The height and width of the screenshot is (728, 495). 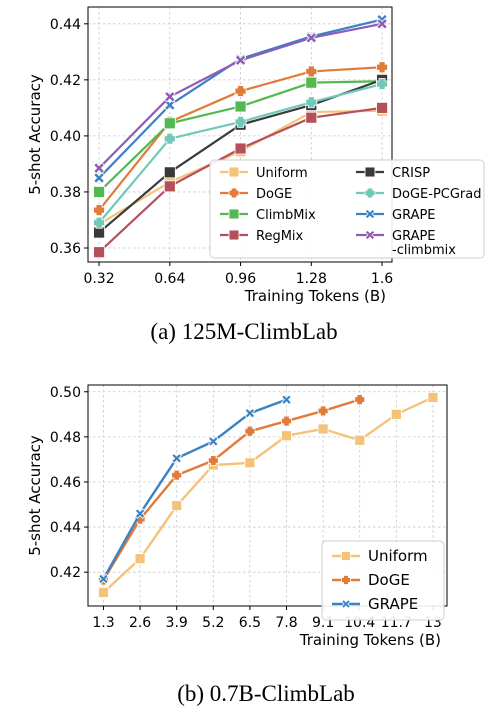 I want to click on legend-entry-uniform: Uniform, so click(x=380, y=556).